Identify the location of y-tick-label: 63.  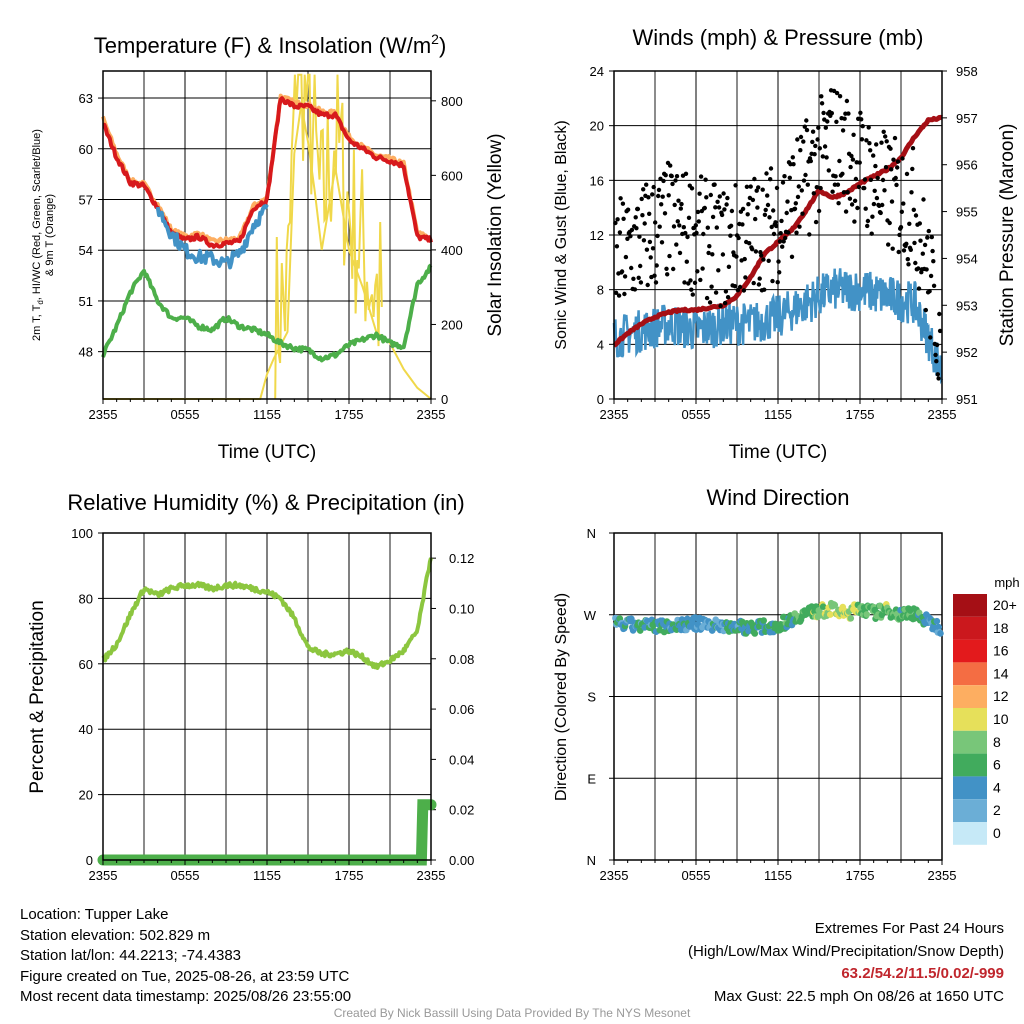
(86, 98).